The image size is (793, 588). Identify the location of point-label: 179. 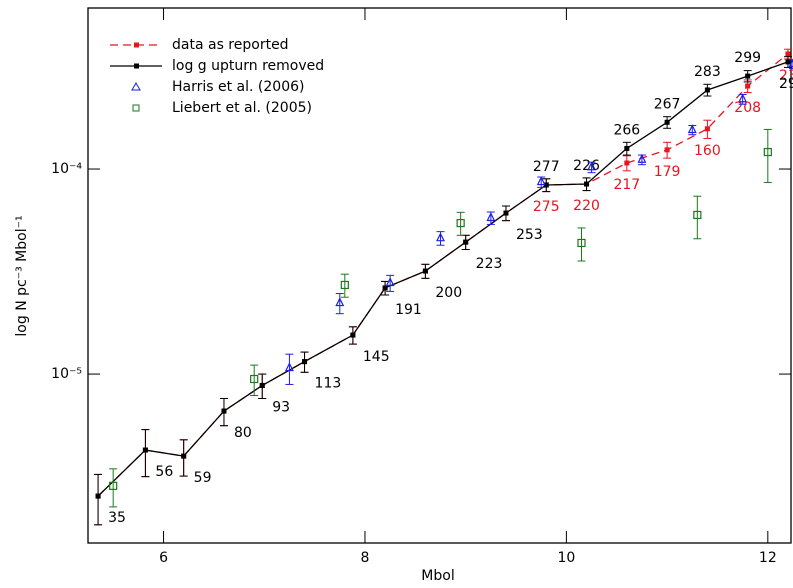
(667, 172).